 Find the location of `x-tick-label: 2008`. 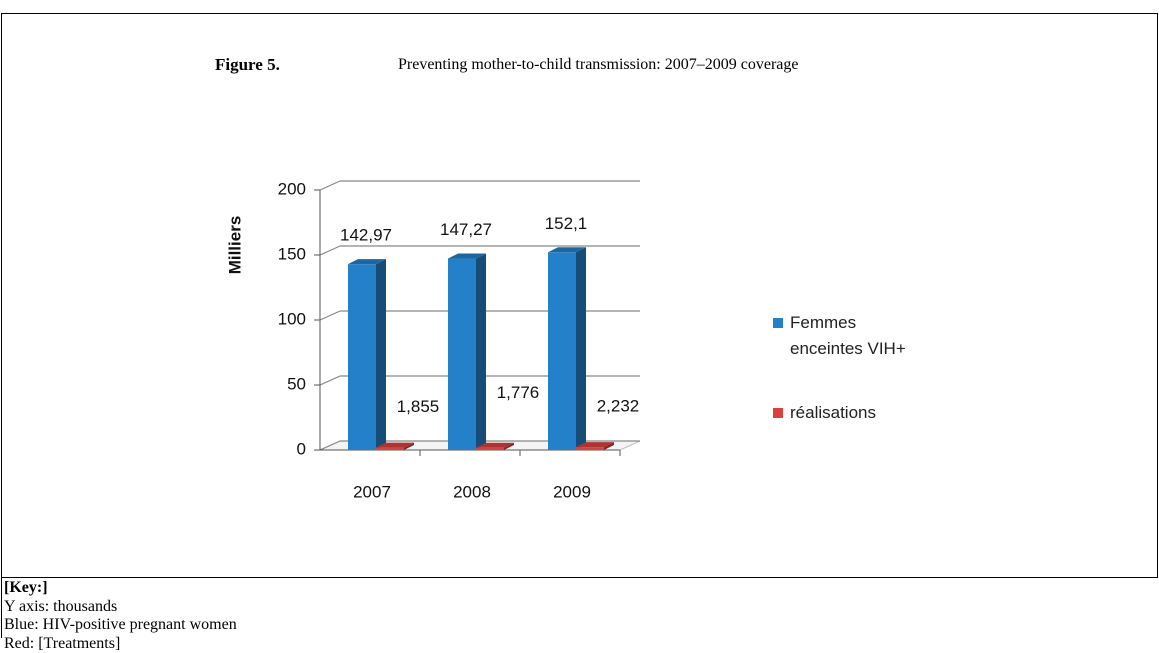

x-tick-label: 2008 is located at coordinates (472, 491).